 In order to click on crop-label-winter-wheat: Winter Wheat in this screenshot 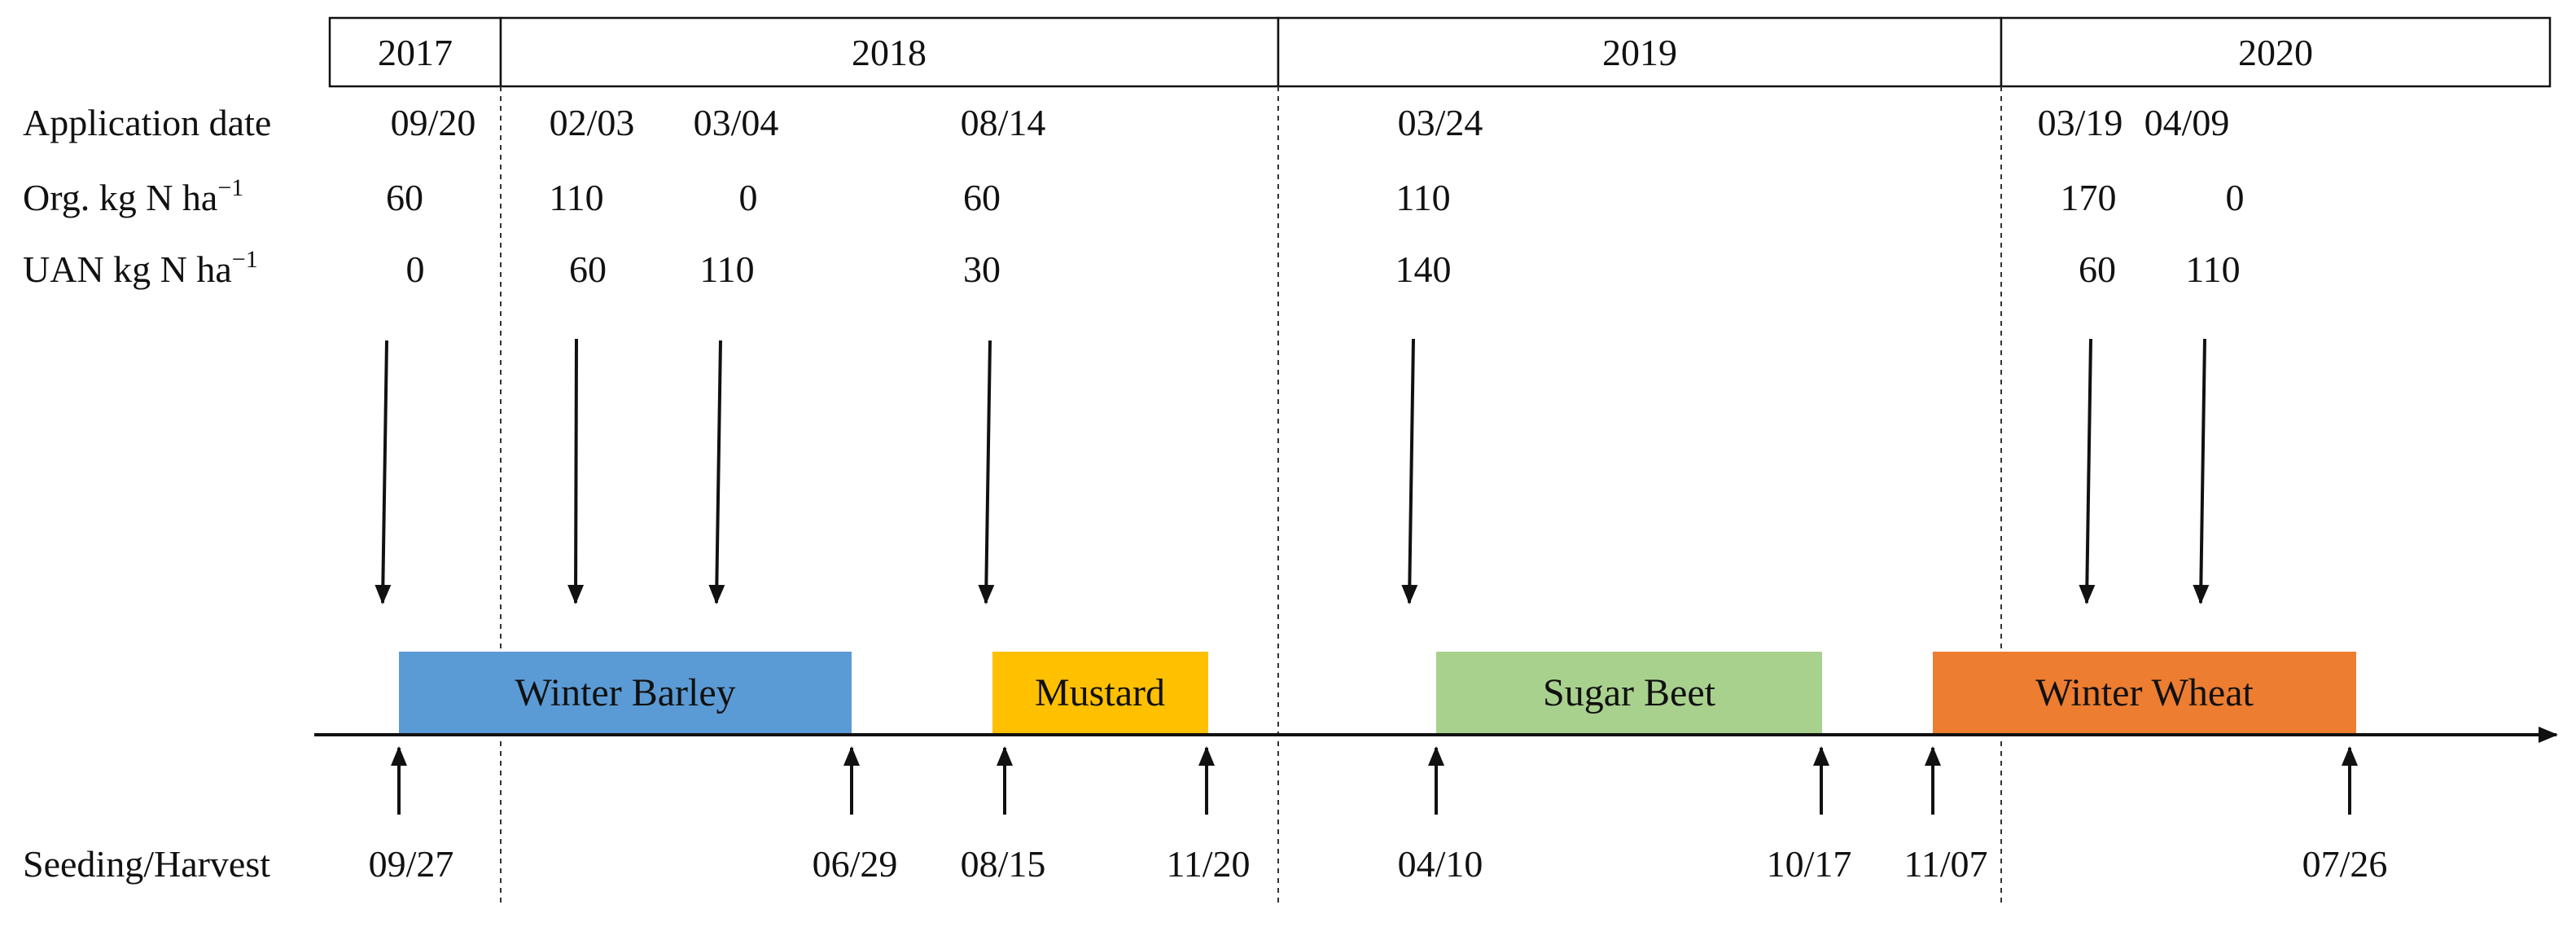, I will do `click(2144, 692)`.